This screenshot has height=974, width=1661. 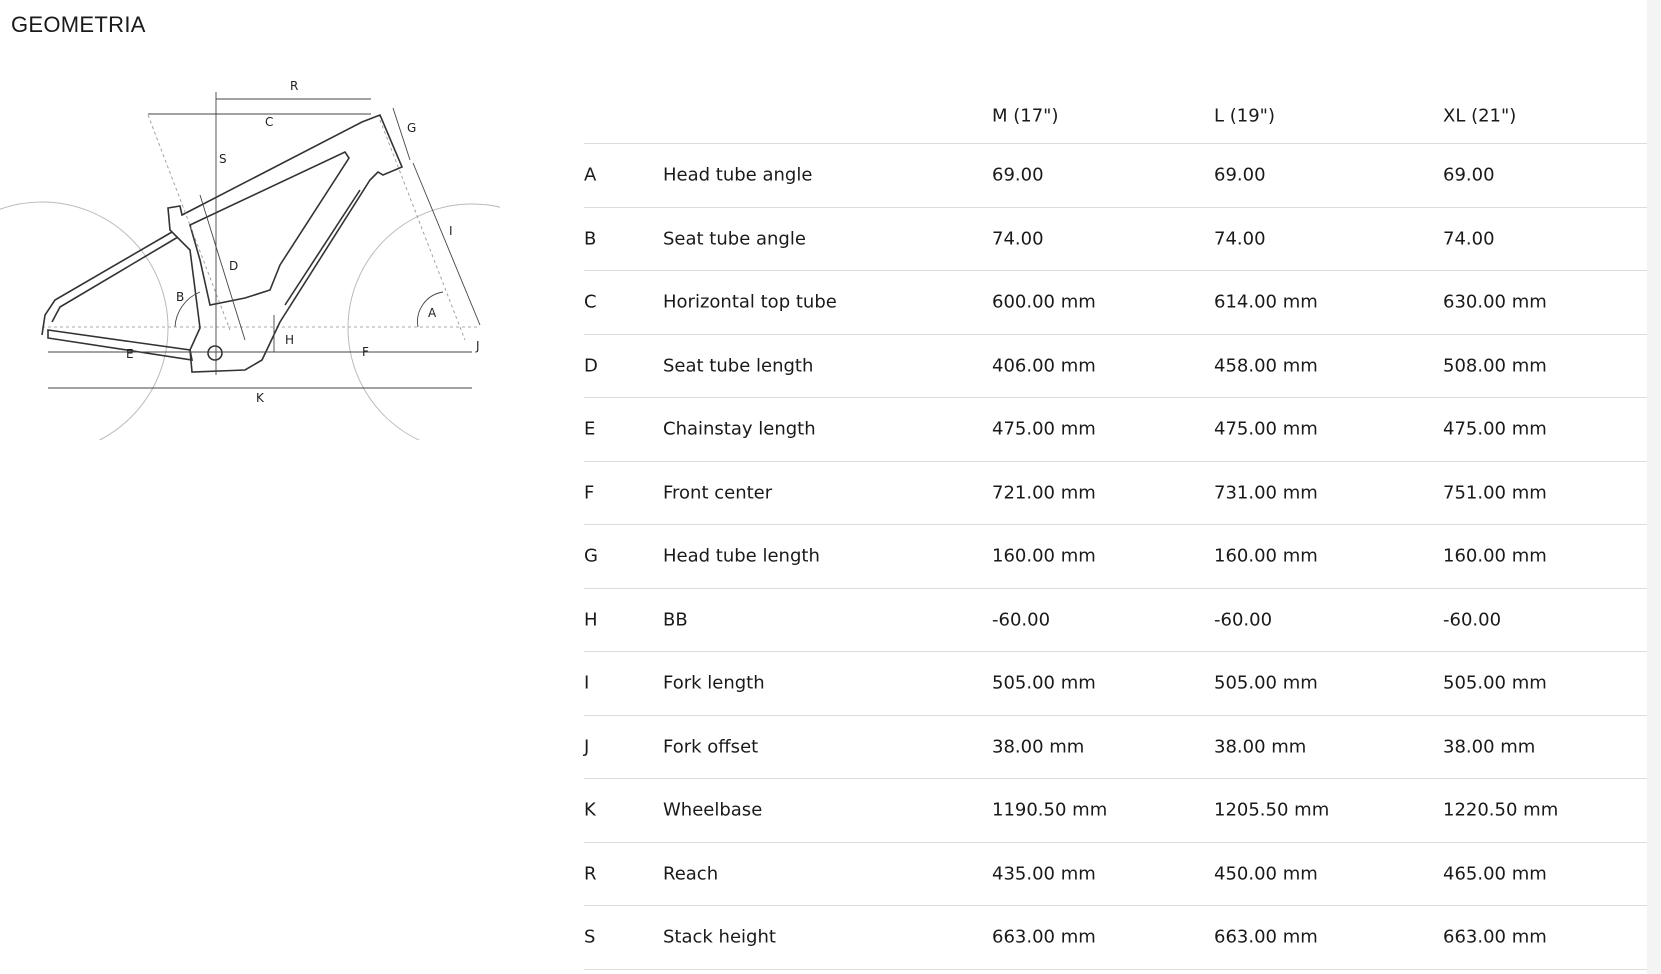 I want to click on row-code: I, so click(x=587, y=683).